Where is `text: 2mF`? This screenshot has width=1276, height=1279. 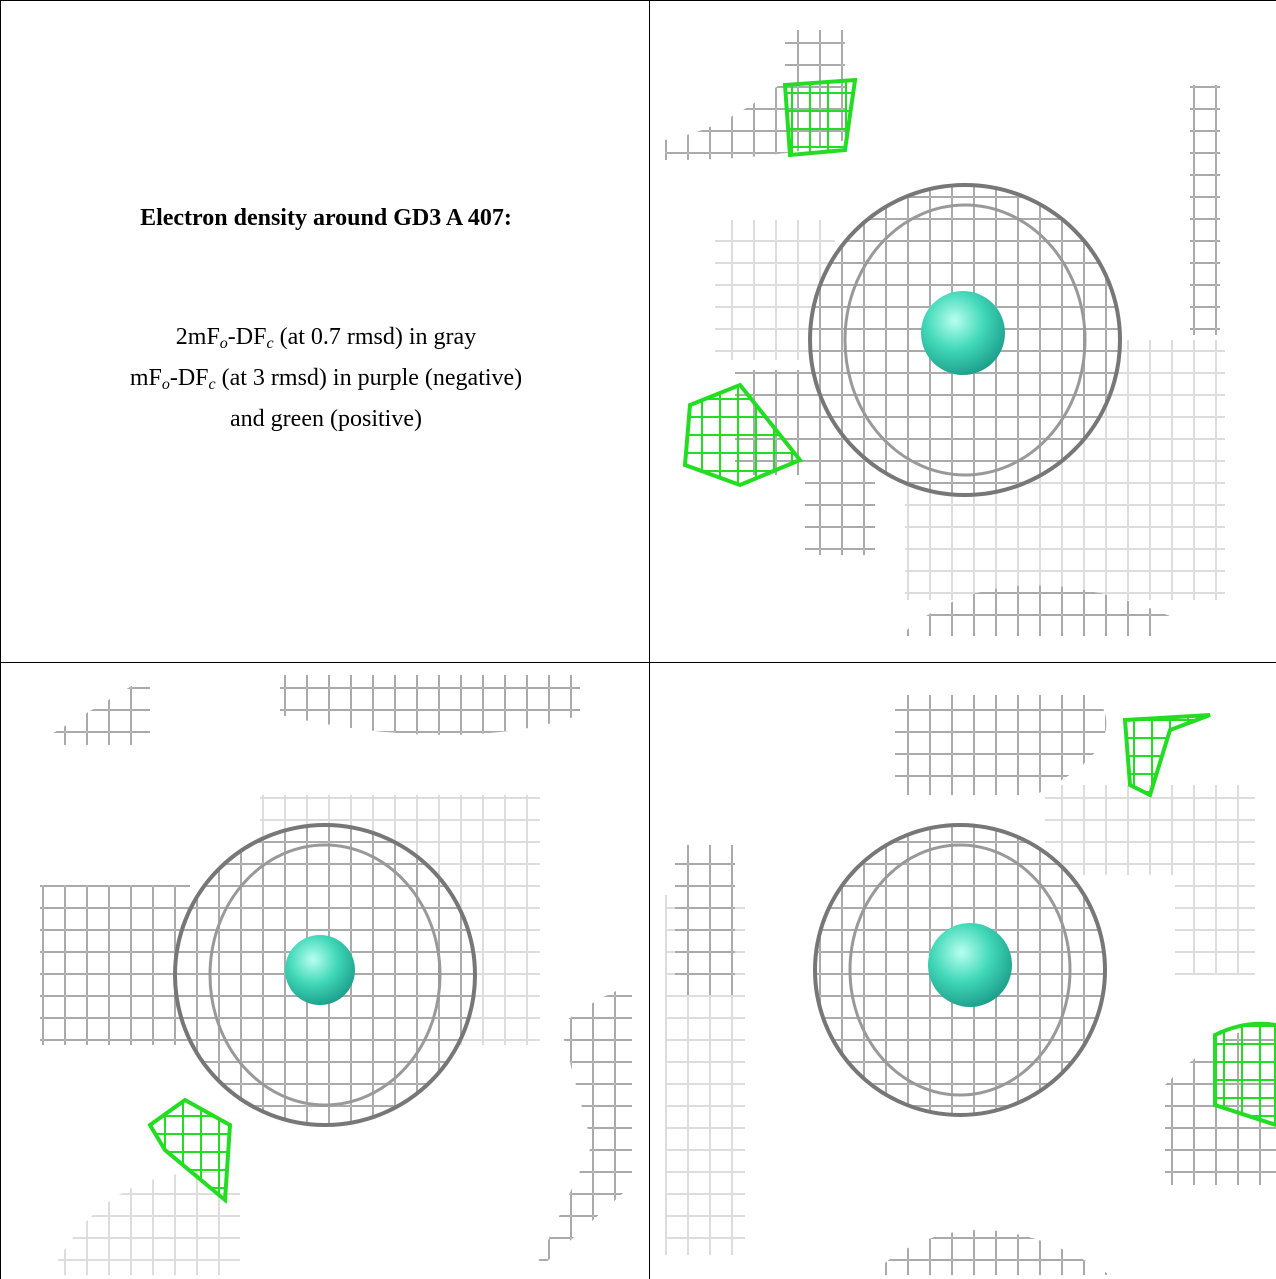
text: 2mF is located at coordinates (197, 337).